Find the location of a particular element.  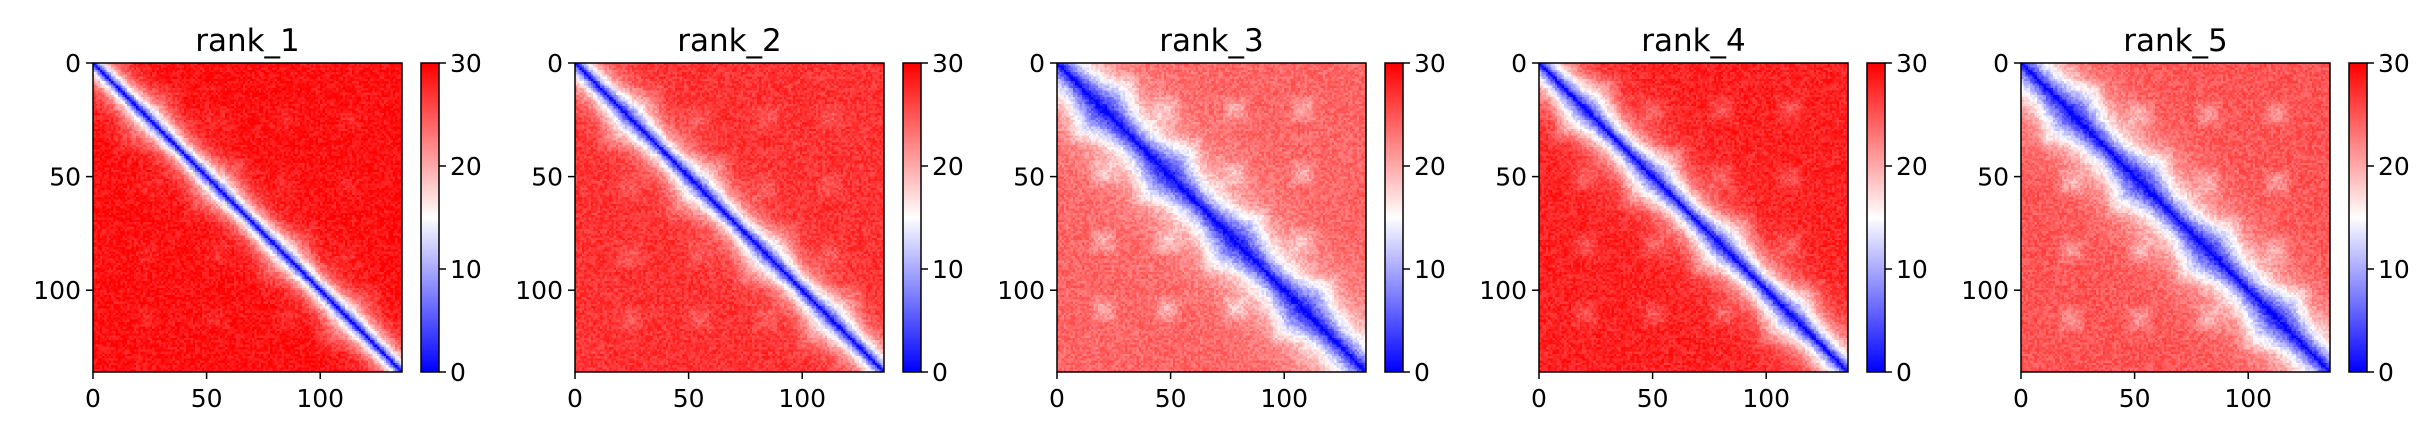

chart-title: rank_3 is located at coordinates (1211, 41).